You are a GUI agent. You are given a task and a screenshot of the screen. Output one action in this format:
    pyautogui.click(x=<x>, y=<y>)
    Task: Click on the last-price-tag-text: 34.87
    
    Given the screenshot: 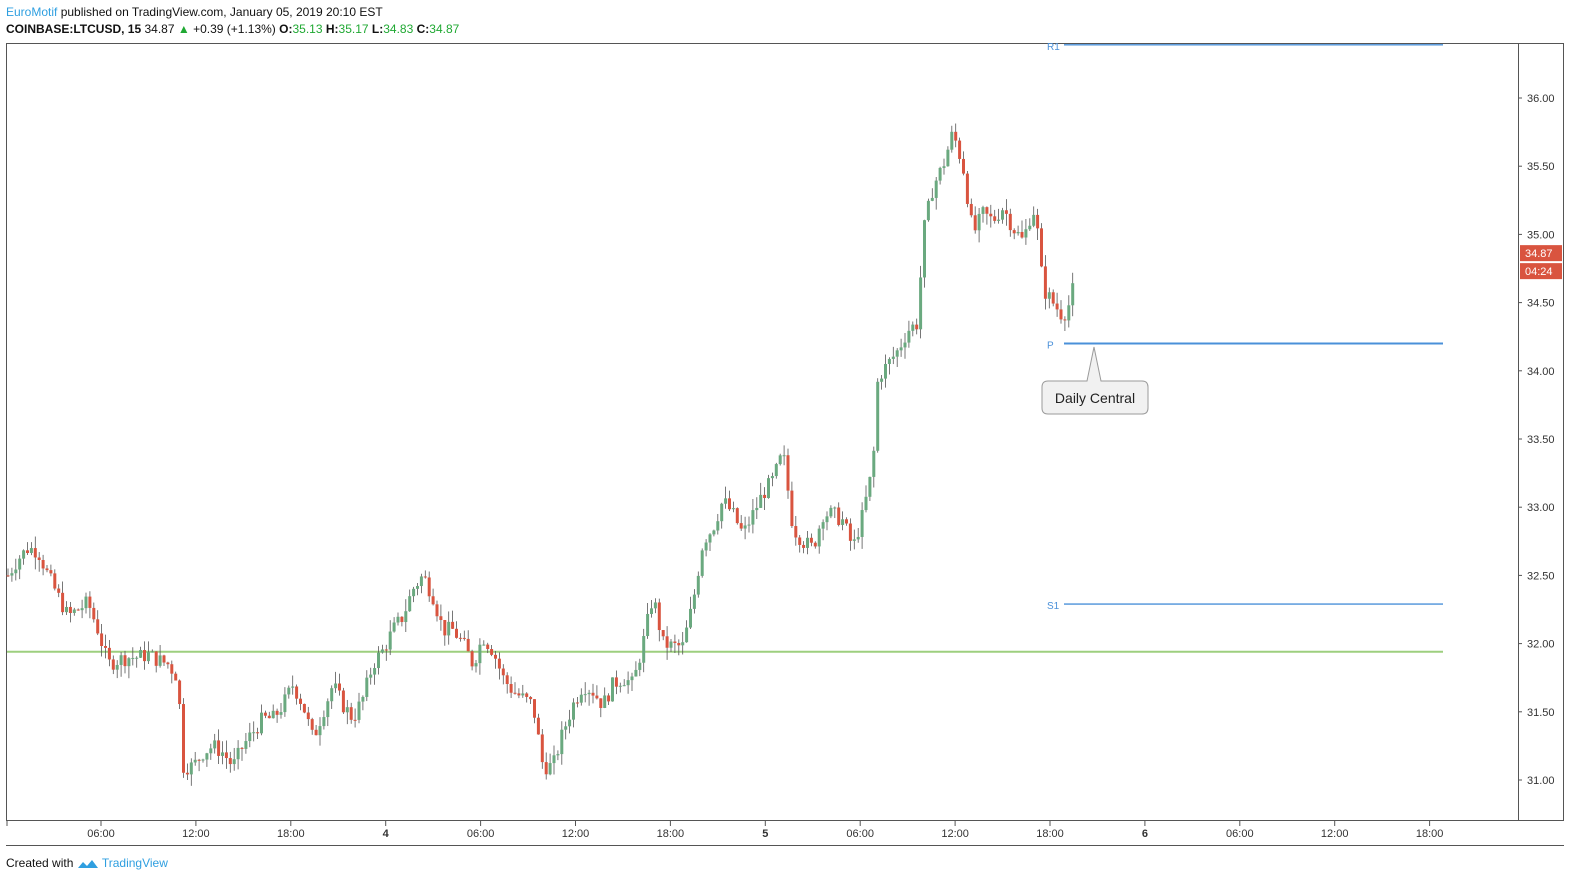 What is the action you would take?
    pyautogui.click(x=1539, y=254)
    